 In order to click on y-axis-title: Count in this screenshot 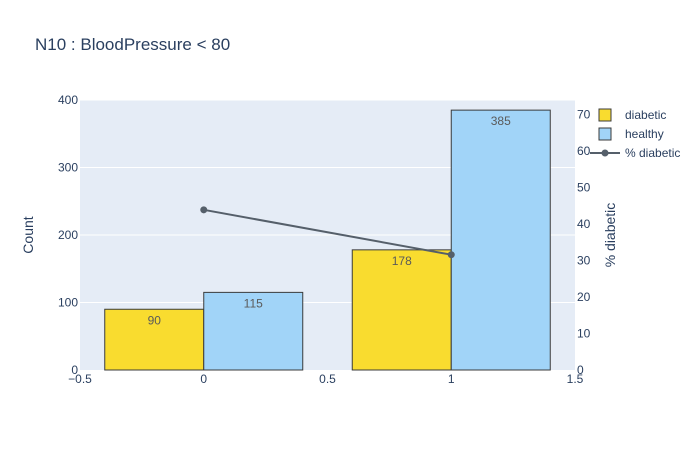, I will do `click(28, 234)`.